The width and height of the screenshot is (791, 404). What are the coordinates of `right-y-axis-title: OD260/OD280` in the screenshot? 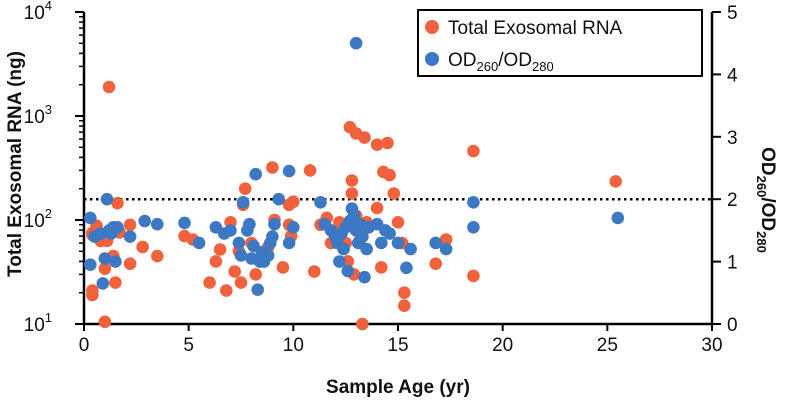 It's located at (766, 200).